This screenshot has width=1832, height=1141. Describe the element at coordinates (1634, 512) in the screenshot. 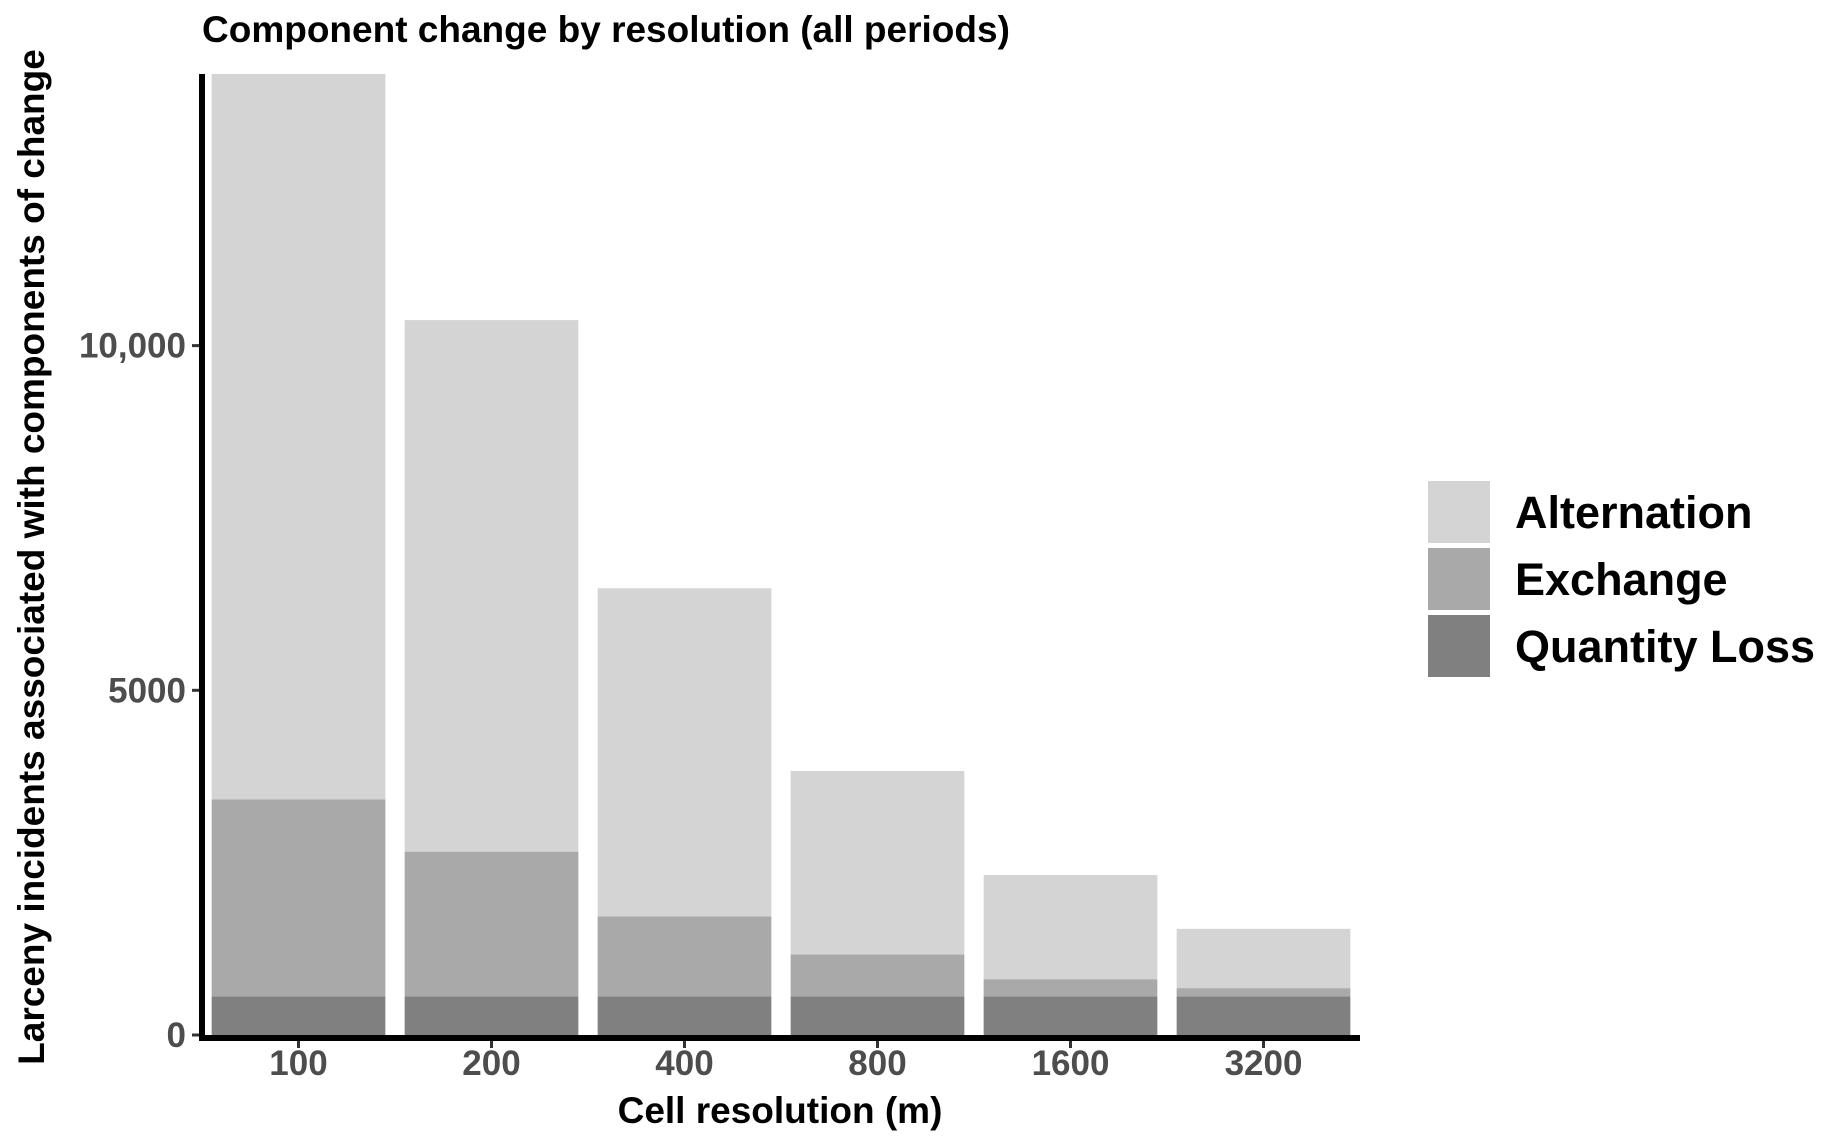

I see `legend-label-alternation: Alternation` at that location.